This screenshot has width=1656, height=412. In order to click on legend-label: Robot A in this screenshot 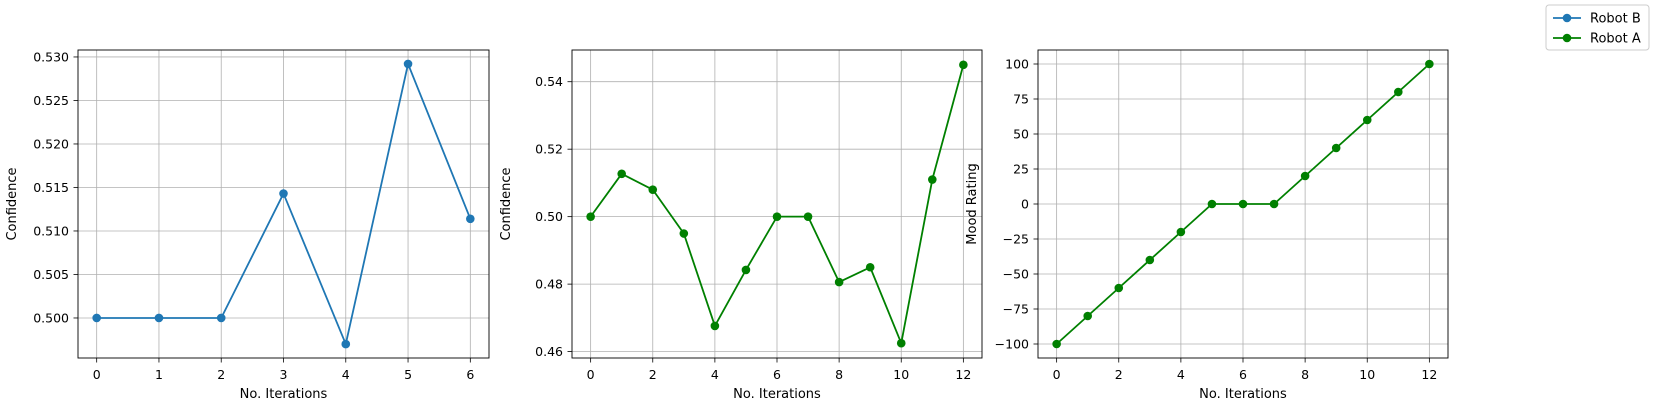, I will do `click(1615, 39)`.